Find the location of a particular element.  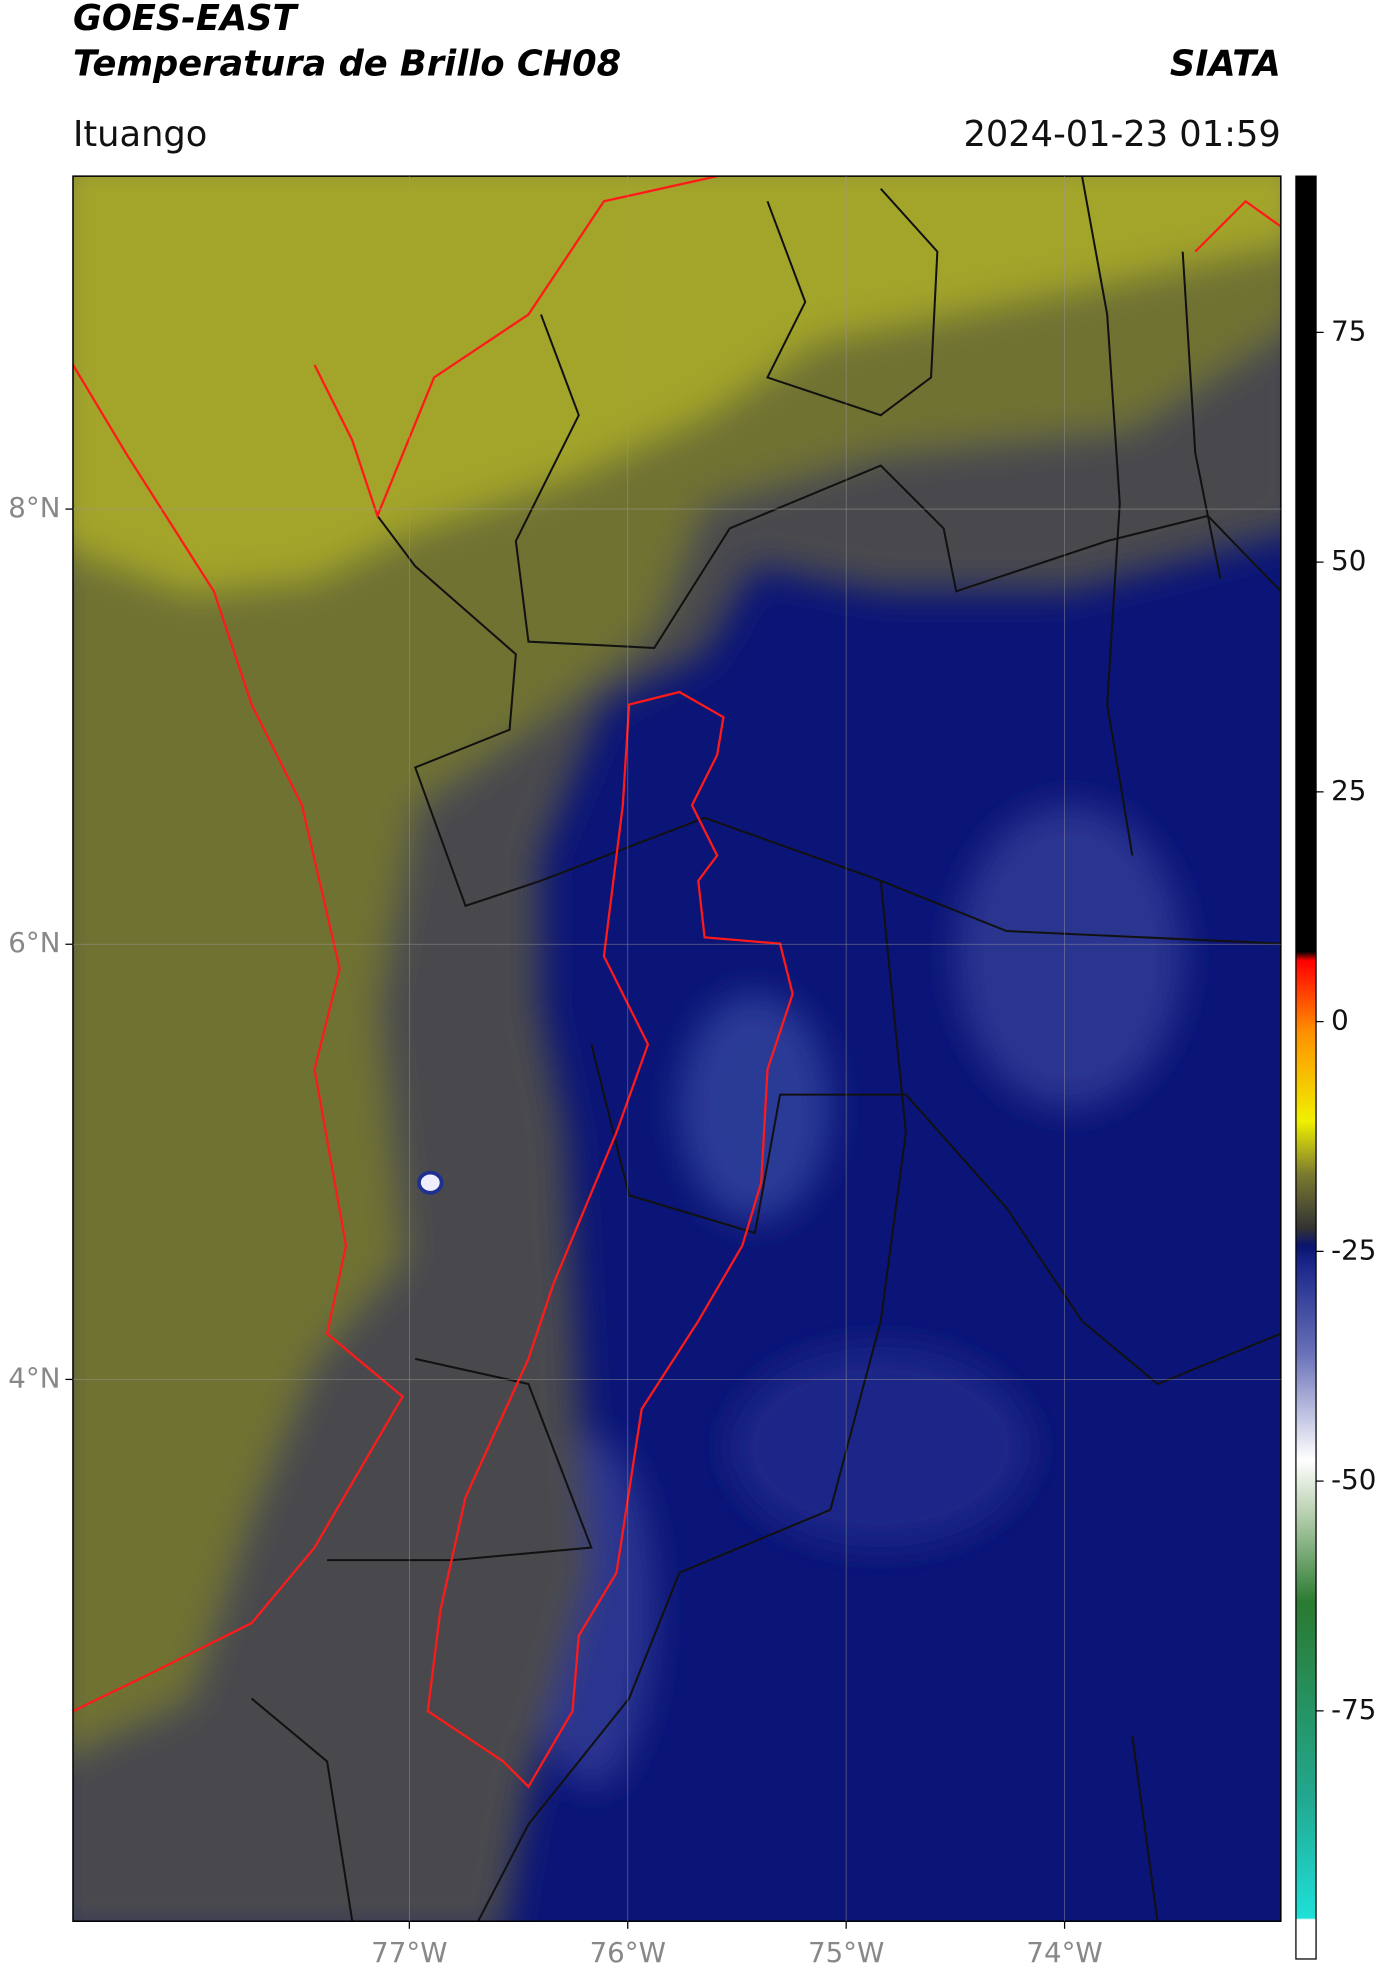

x-tick-label: 76°W is located at coordinates (628, 1952).